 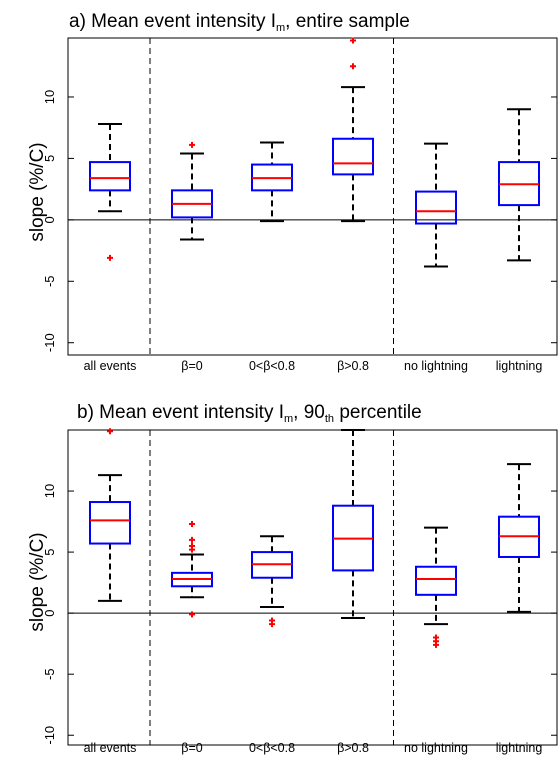 I want to click on panel-a-category-label: all events, so click(x=110, y=366).